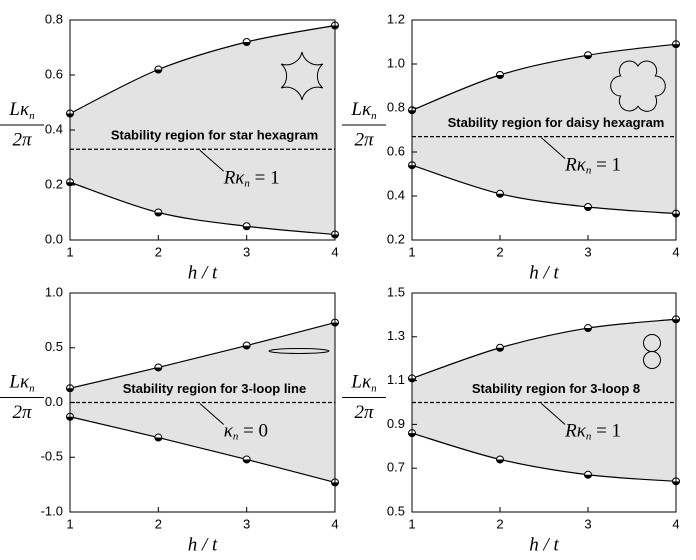  I want to click on region-label: Stability region for 3-loop line, so click(214, 388).